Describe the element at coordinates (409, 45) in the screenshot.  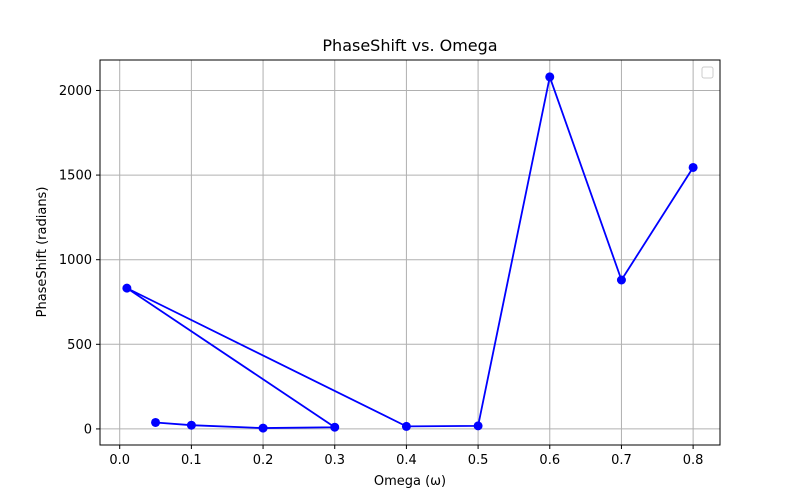
I see `chart-title: PhaseShift vs. Omega` at that location.